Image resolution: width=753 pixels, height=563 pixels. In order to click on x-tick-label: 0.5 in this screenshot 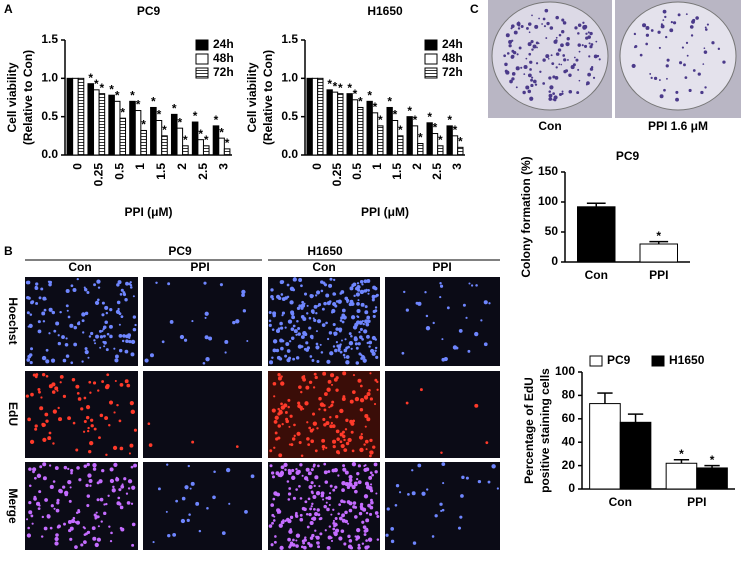, I will do `click(119, 171)`.